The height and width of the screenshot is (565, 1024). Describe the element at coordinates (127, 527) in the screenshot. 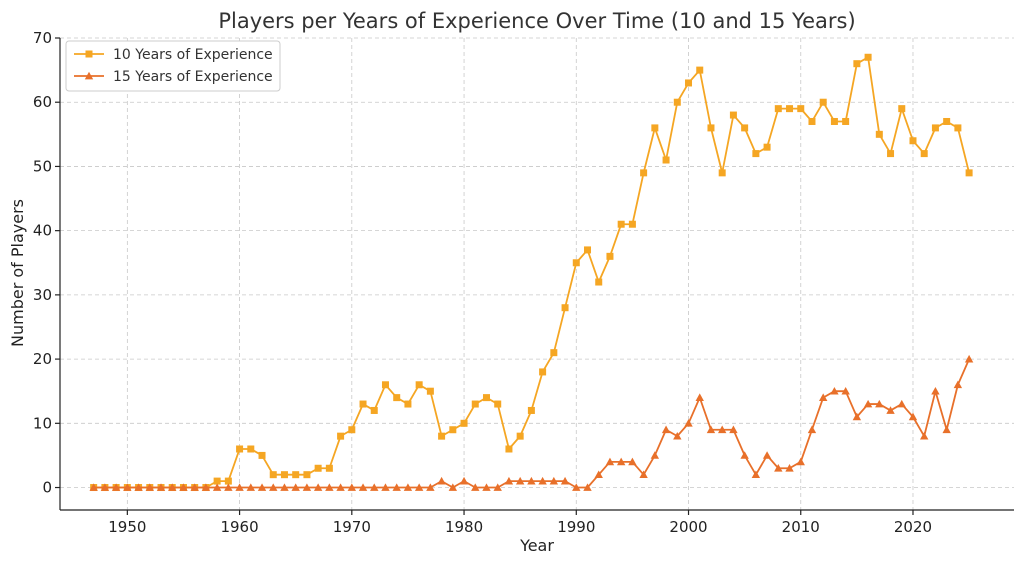

I see `x-tick-label: 1950` at that location.